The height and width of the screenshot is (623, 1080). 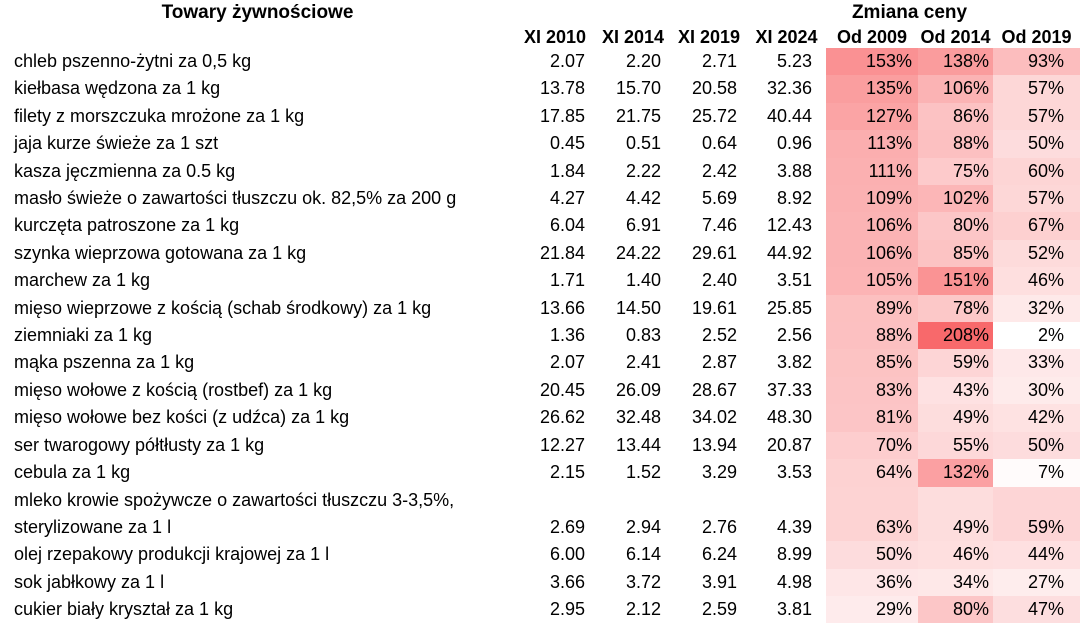 I want to click on product-label: cebula za 1 kg, so click(x=72, y=472).